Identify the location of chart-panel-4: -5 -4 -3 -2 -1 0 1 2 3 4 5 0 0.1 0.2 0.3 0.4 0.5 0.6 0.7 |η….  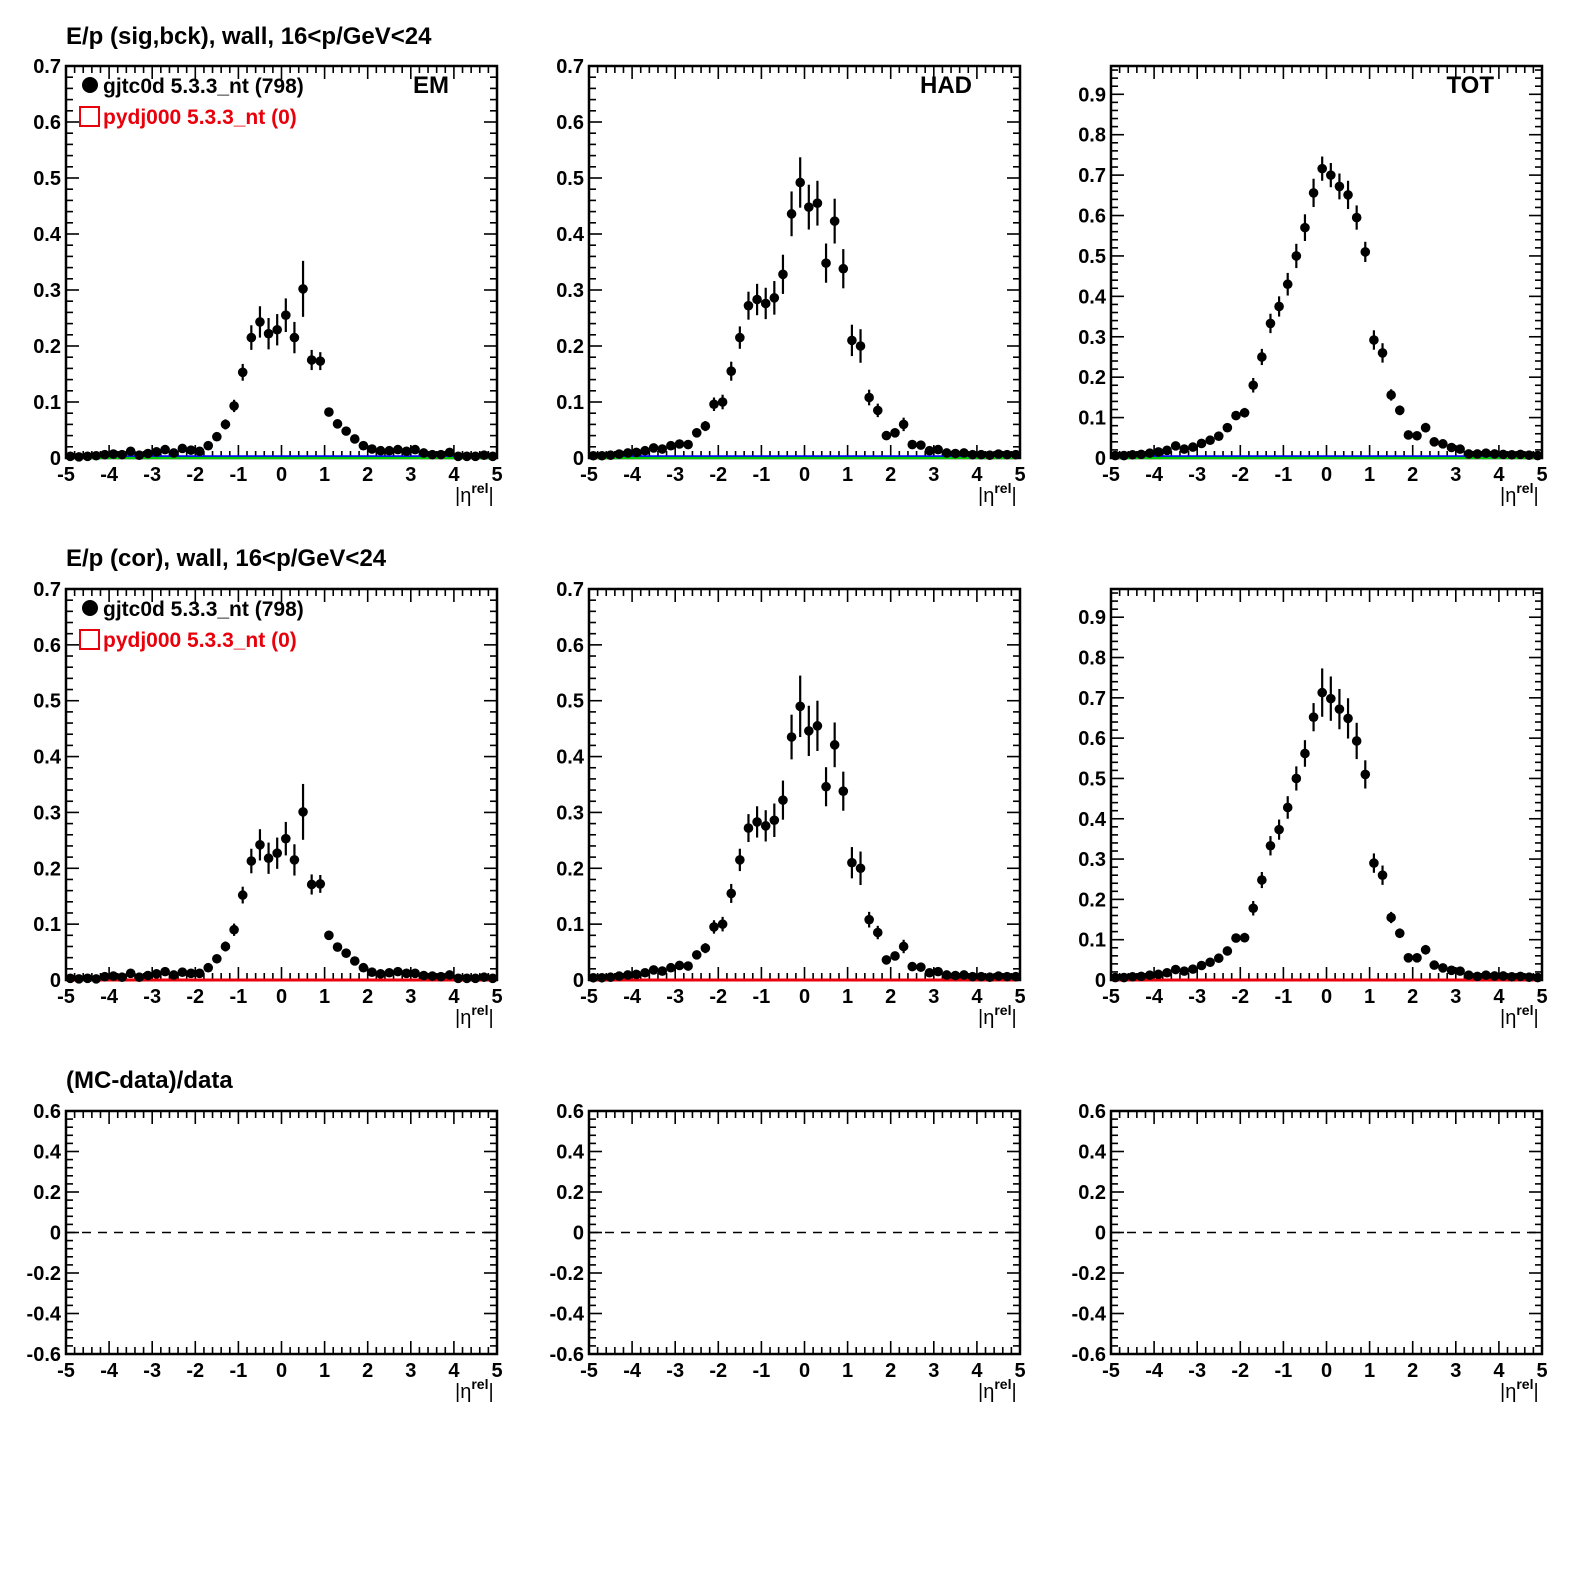
(267, 804).